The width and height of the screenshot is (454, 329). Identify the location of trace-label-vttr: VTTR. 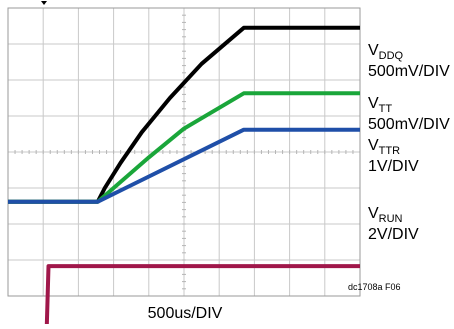
(384, 147).